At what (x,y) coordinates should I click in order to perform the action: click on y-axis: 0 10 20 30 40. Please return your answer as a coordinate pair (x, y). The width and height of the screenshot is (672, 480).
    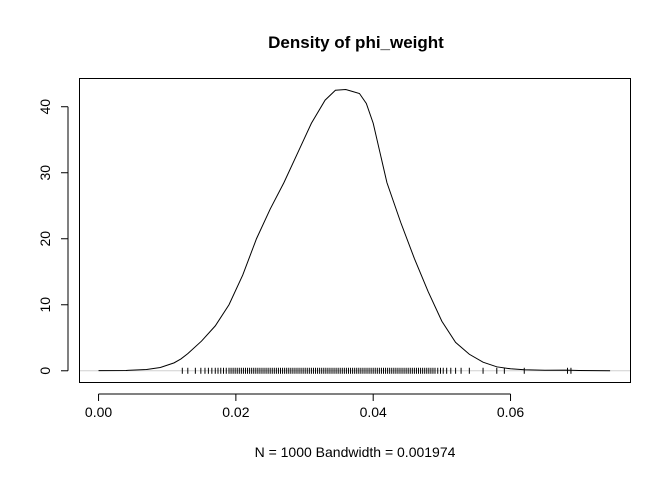
    Looking at the image, I should click on (53, 237).